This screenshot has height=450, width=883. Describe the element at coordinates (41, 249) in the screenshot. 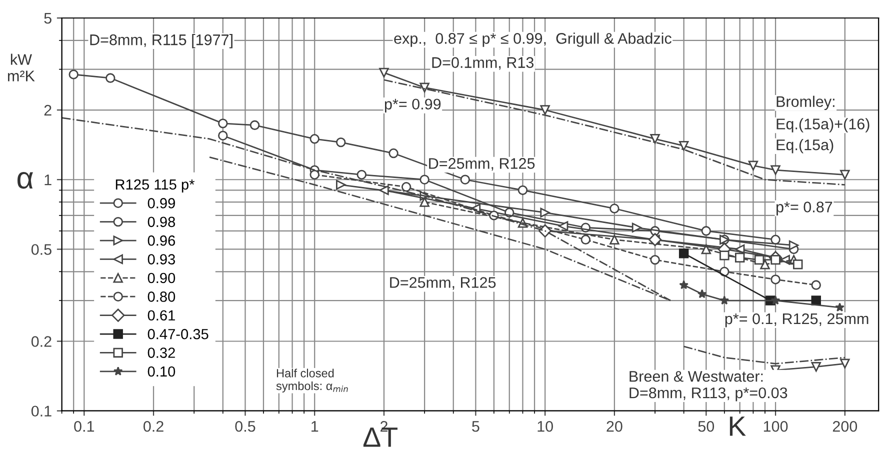

I see `y-tick-label: 0.5` at that location.